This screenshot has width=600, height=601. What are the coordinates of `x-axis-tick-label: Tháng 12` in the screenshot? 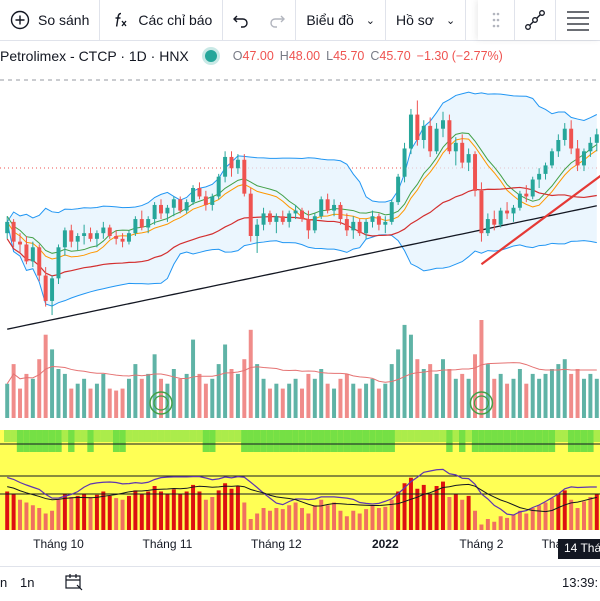 It's located at (276, 544).